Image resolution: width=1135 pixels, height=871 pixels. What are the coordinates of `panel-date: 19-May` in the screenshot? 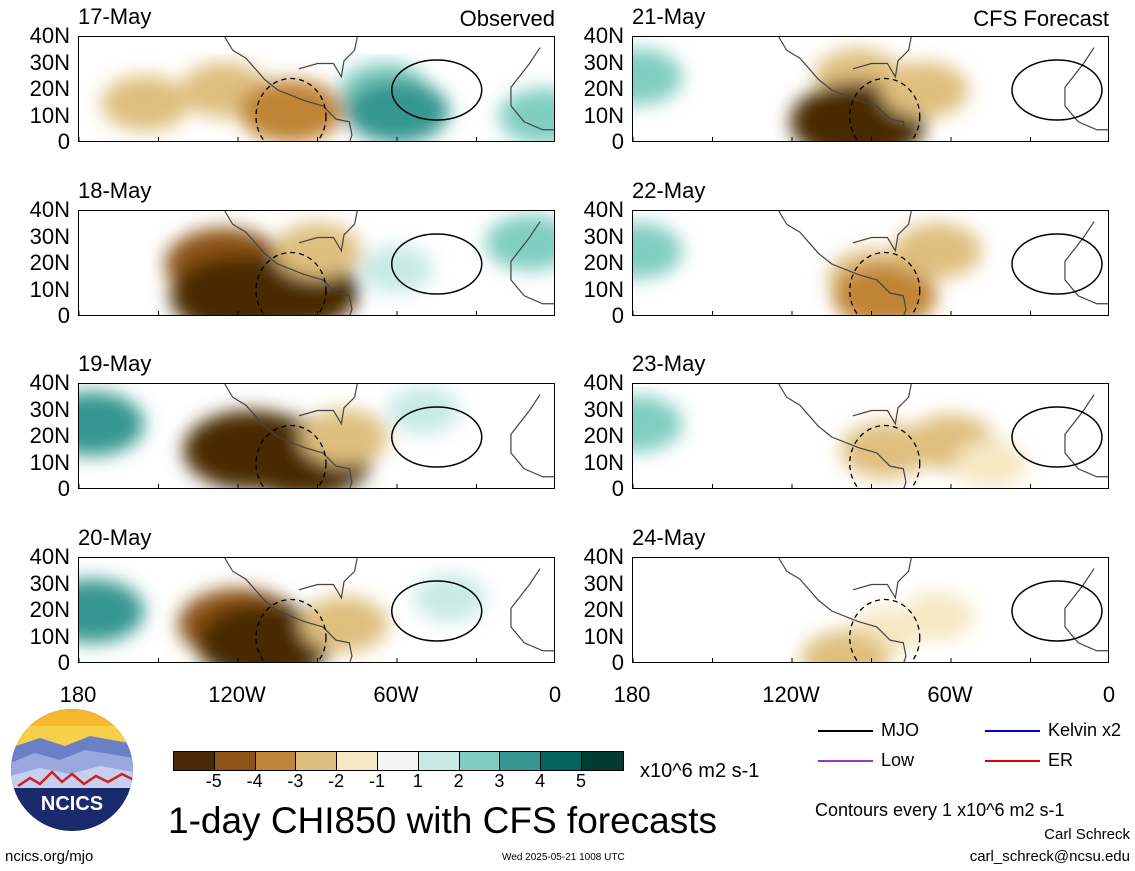 It's located at (115, 363).